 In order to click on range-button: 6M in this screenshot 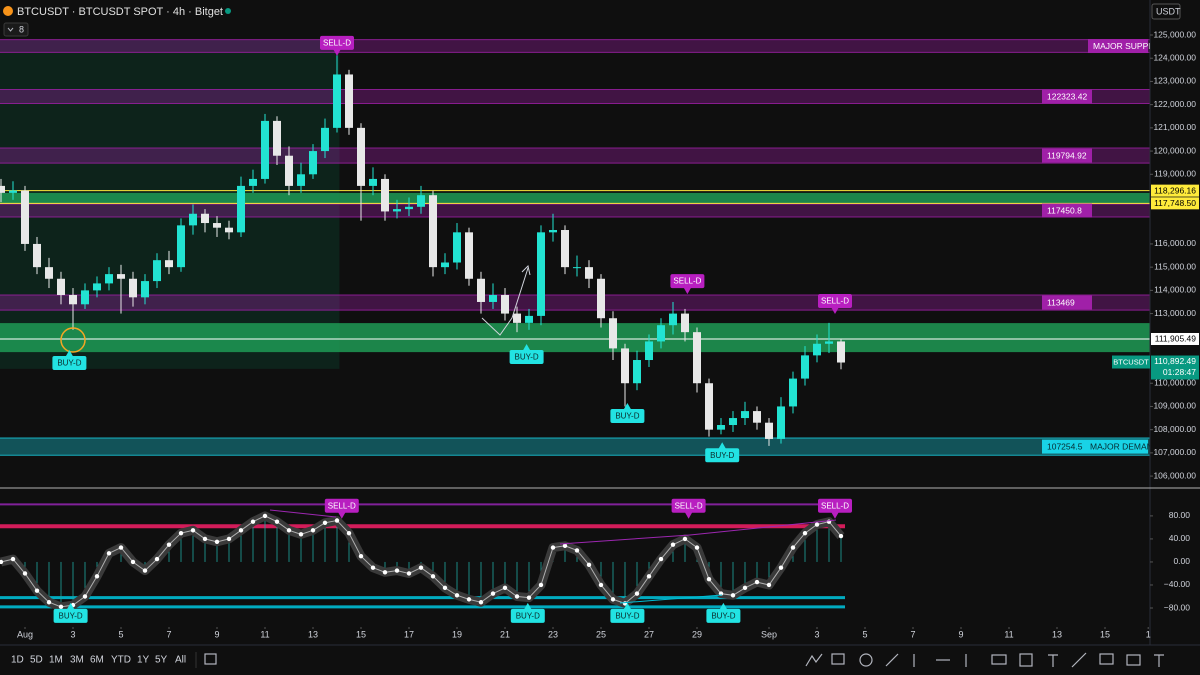, I will do `click(97, 660)`.